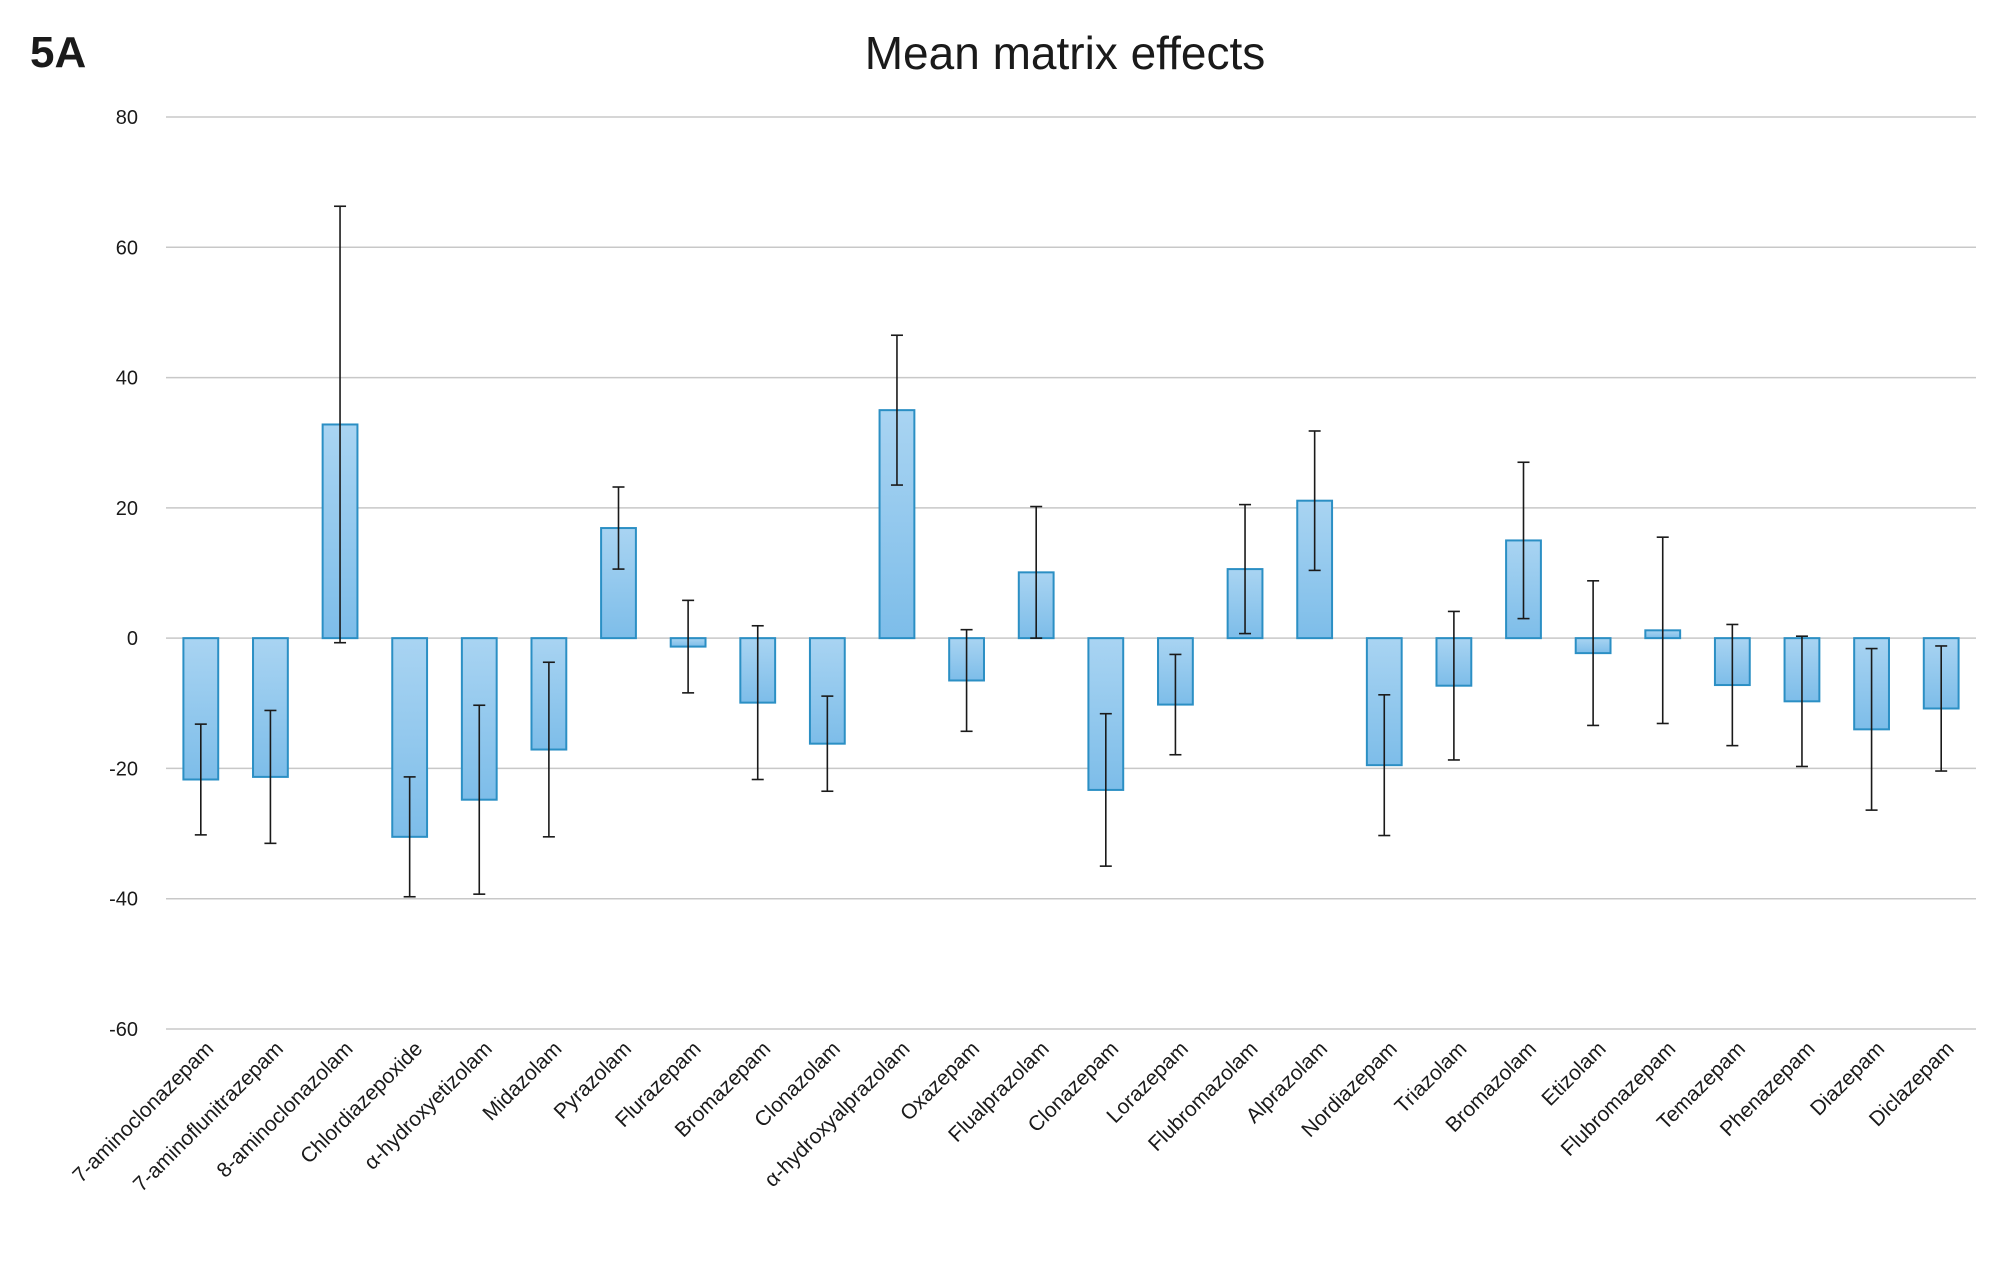  Describe the element at coordinates (127, 379) in the screenshot. I see `y-tick-label: 40` at that location.